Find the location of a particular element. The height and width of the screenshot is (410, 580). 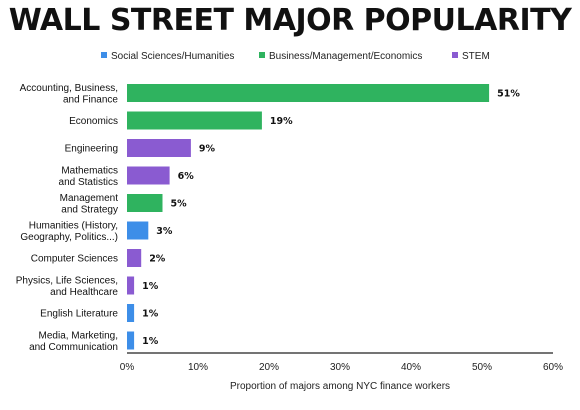

chart-title: WALL STREET MAJOR POPULARITY is located at coordinates (291, 20).